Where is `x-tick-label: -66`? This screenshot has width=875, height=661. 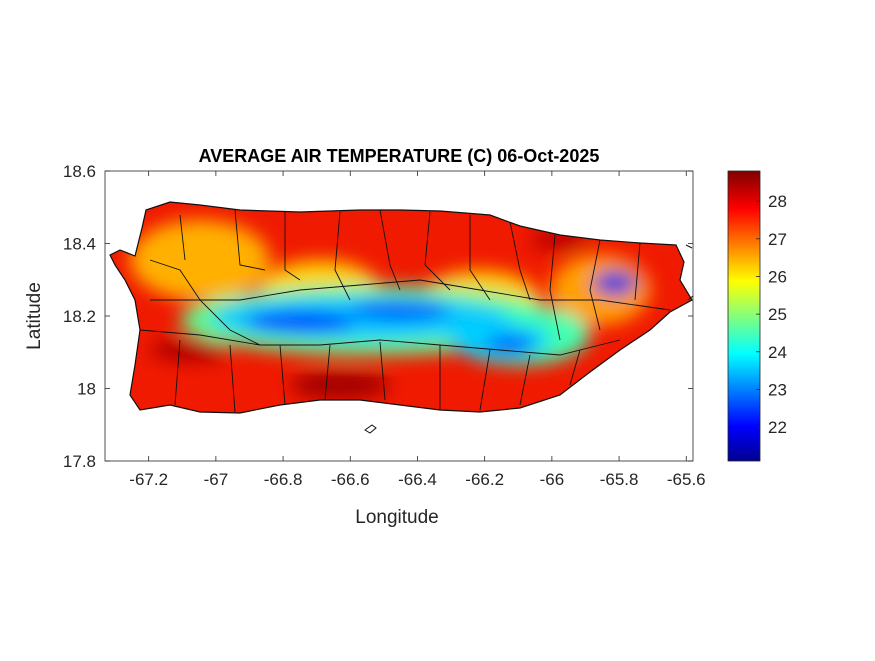
x-tick-label: -66 is located at coordinates (552, 479).